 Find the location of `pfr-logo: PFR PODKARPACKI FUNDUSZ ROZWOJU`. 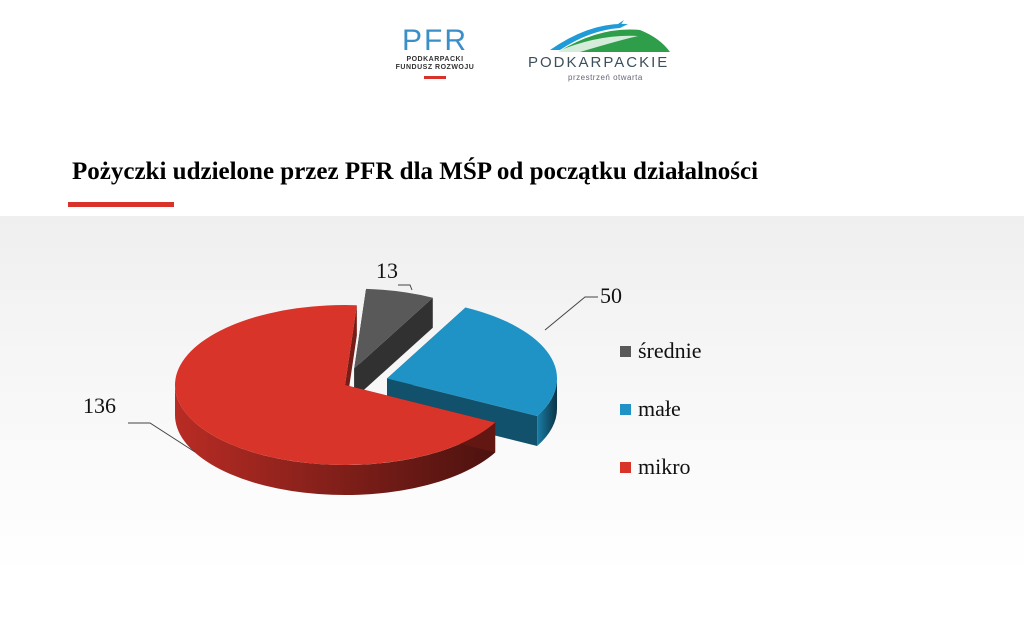

pfr-logo: PFR PODKARPACKI FUNDUSZ ROZWOJU is located at coordinates (435, 61).